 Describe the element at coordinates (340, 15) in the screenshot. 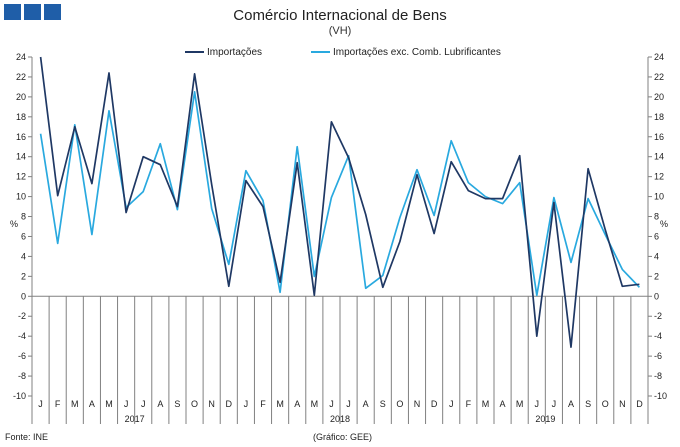

I see `chart-title: Comércio Internacional de Bens` at that location.